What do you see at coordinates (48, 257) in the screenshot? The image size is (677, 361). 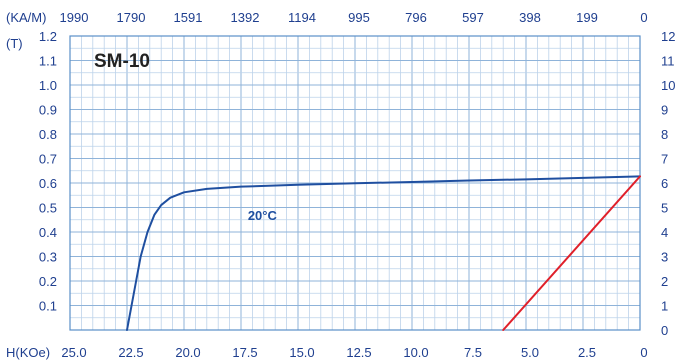 I see `left-axis-tick-label: 0.3` at bounding box center [48, 257].